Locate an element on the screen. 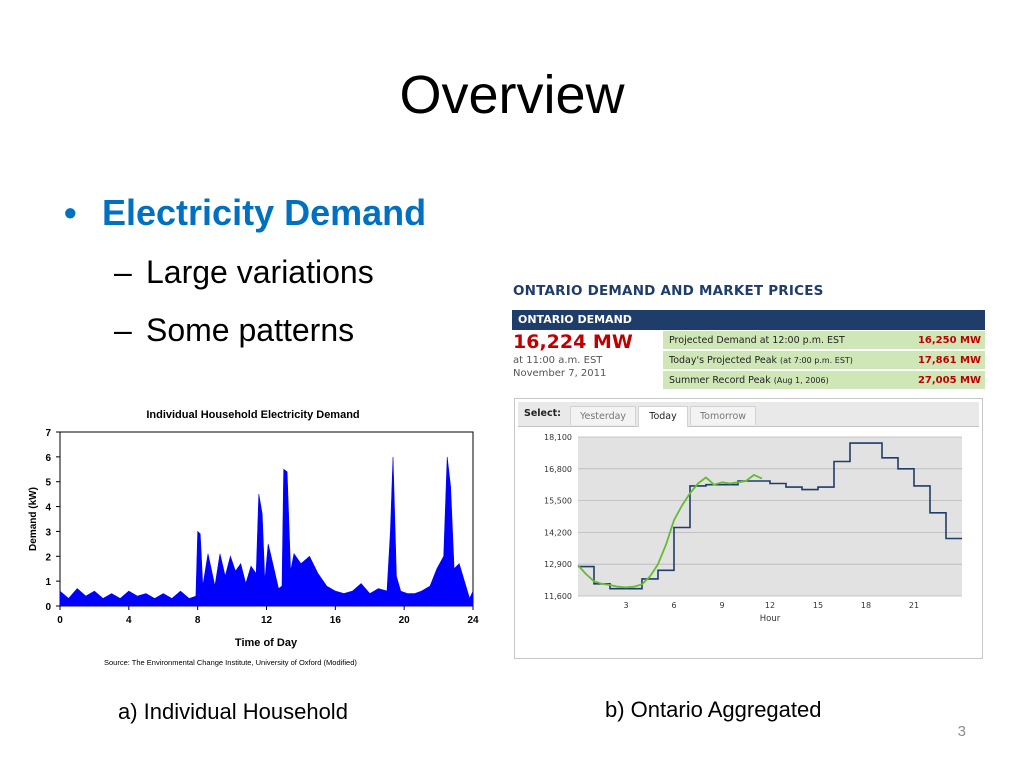 This screenshot has height=768, width=1024. y-tick-label: 4 is located at coordinates (48, 508).